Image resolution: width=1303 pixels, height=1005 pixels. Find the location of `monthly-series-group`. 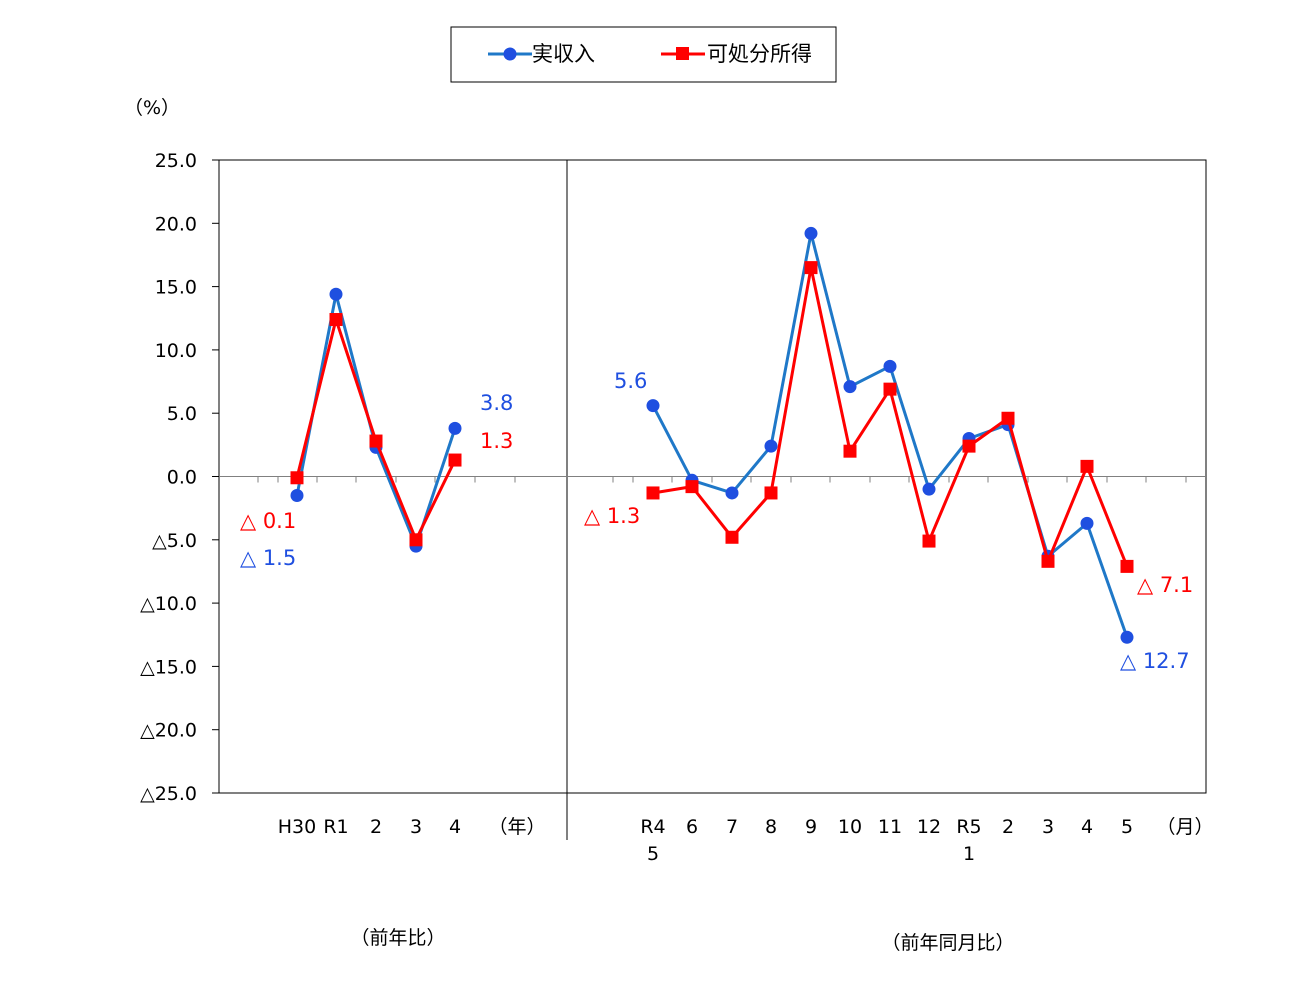

monthly-series-group is located at coordinates (890, 417).